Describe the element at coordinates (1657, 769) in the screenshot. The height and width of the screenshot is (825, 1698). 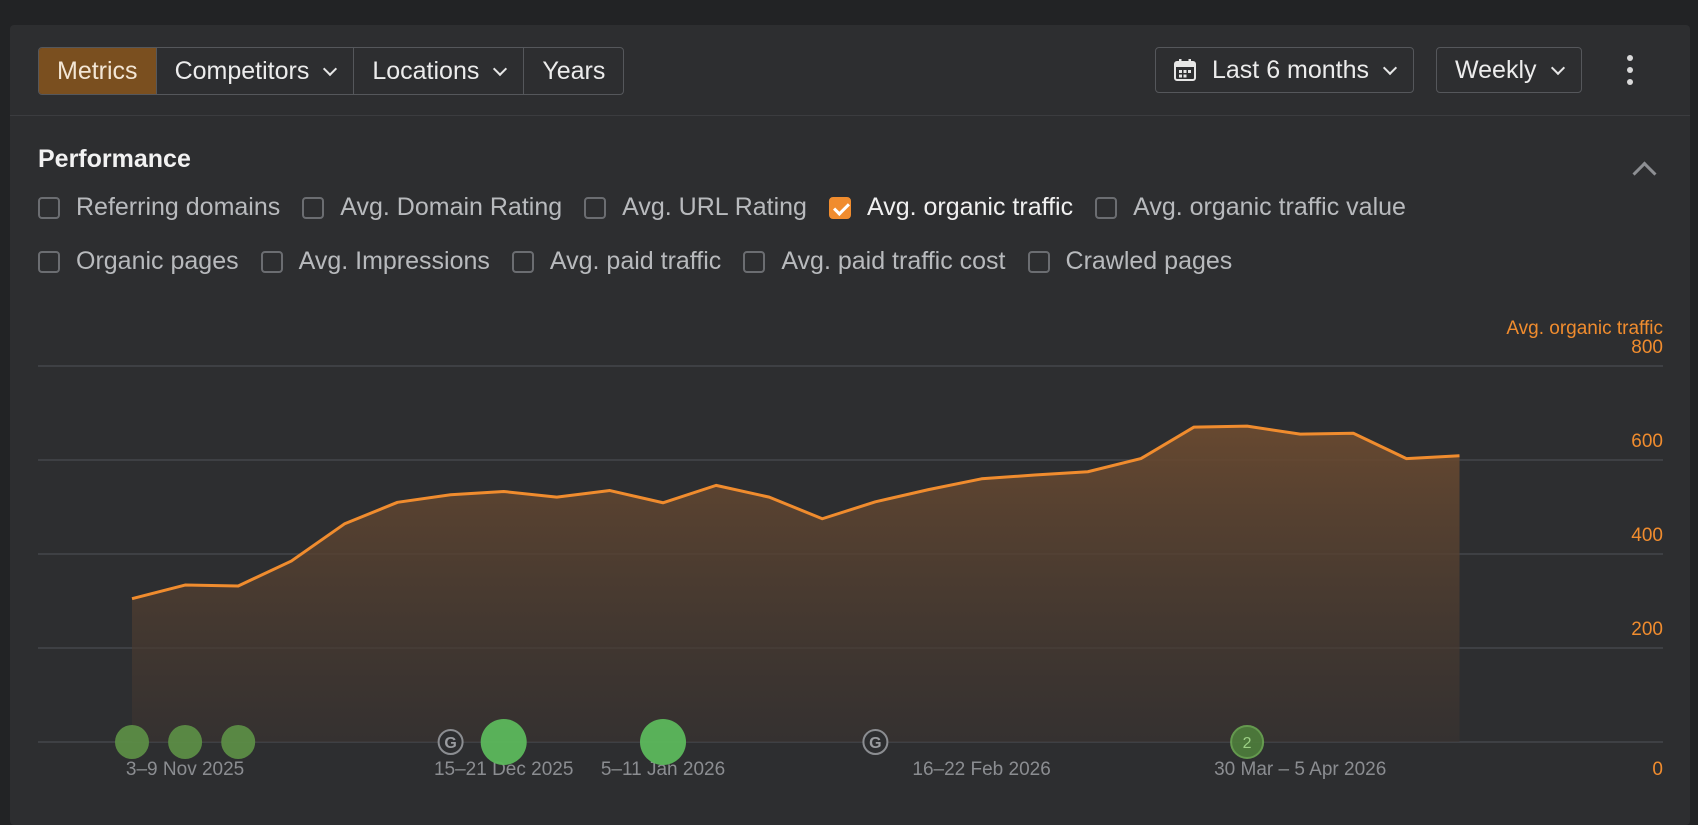
I see `y-tick-label: 0` at that location.